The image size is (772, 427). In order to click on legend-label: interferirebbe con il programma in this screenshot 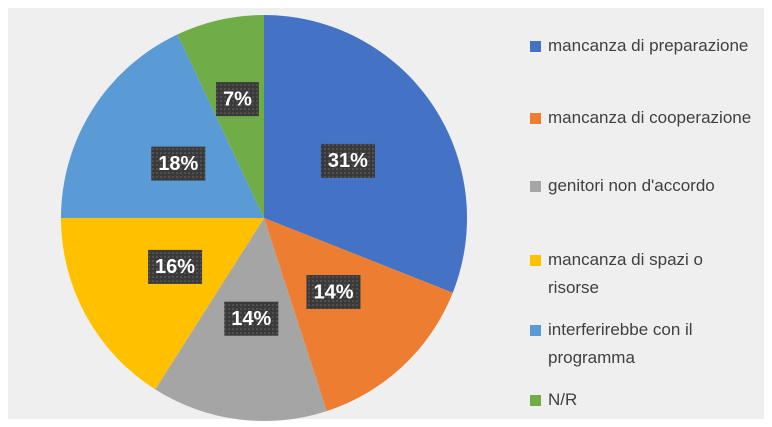, I will do `click(620, 343)`.